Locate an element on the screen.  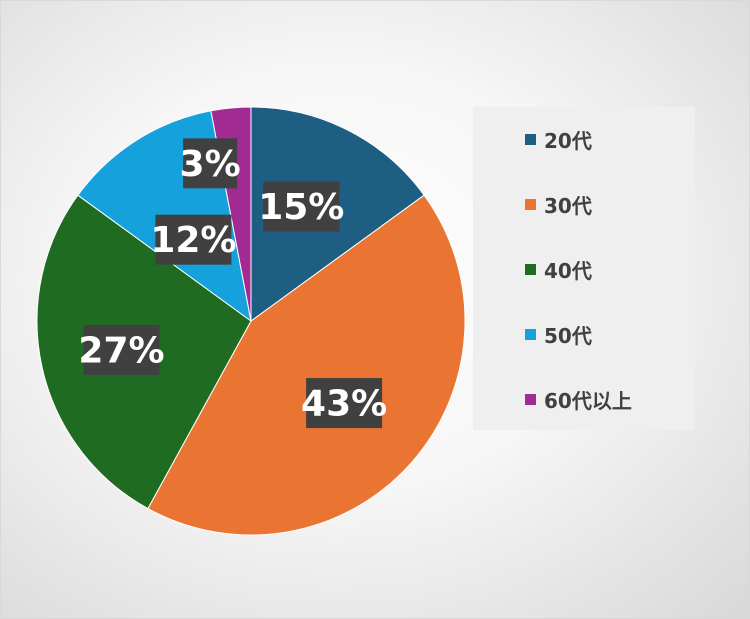
legend-item-20s: 20代 is located at coordinates (558, 140).